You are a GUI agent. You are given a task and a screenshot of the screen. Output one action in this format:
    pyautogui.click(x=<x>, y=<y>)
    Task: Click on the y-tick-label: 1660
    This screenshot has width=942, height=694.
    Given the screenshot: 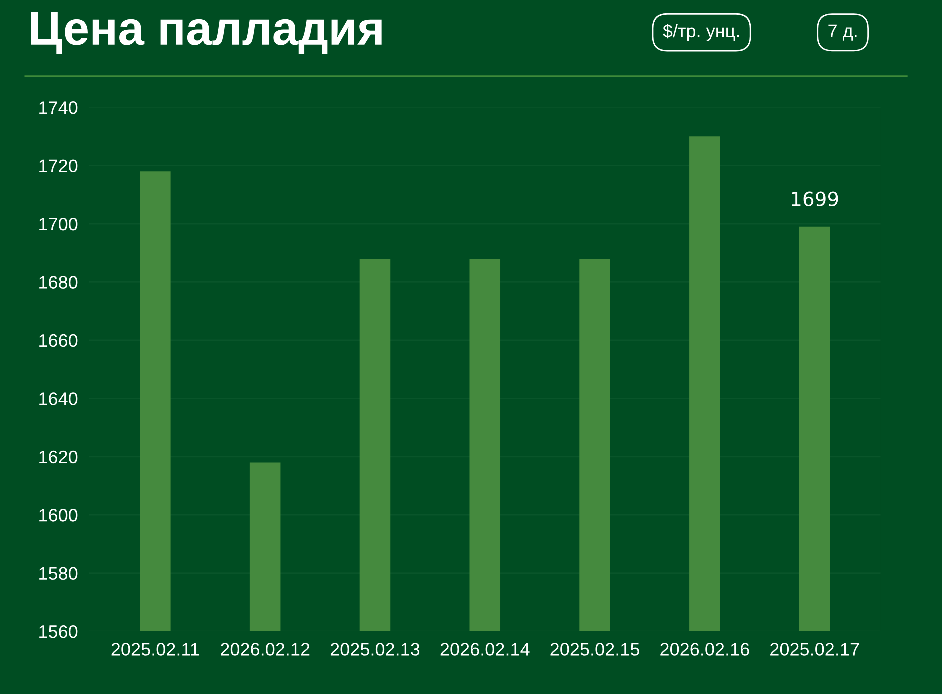 What is the action you would take?
    pyautogui.click(x=59, y=341)
    